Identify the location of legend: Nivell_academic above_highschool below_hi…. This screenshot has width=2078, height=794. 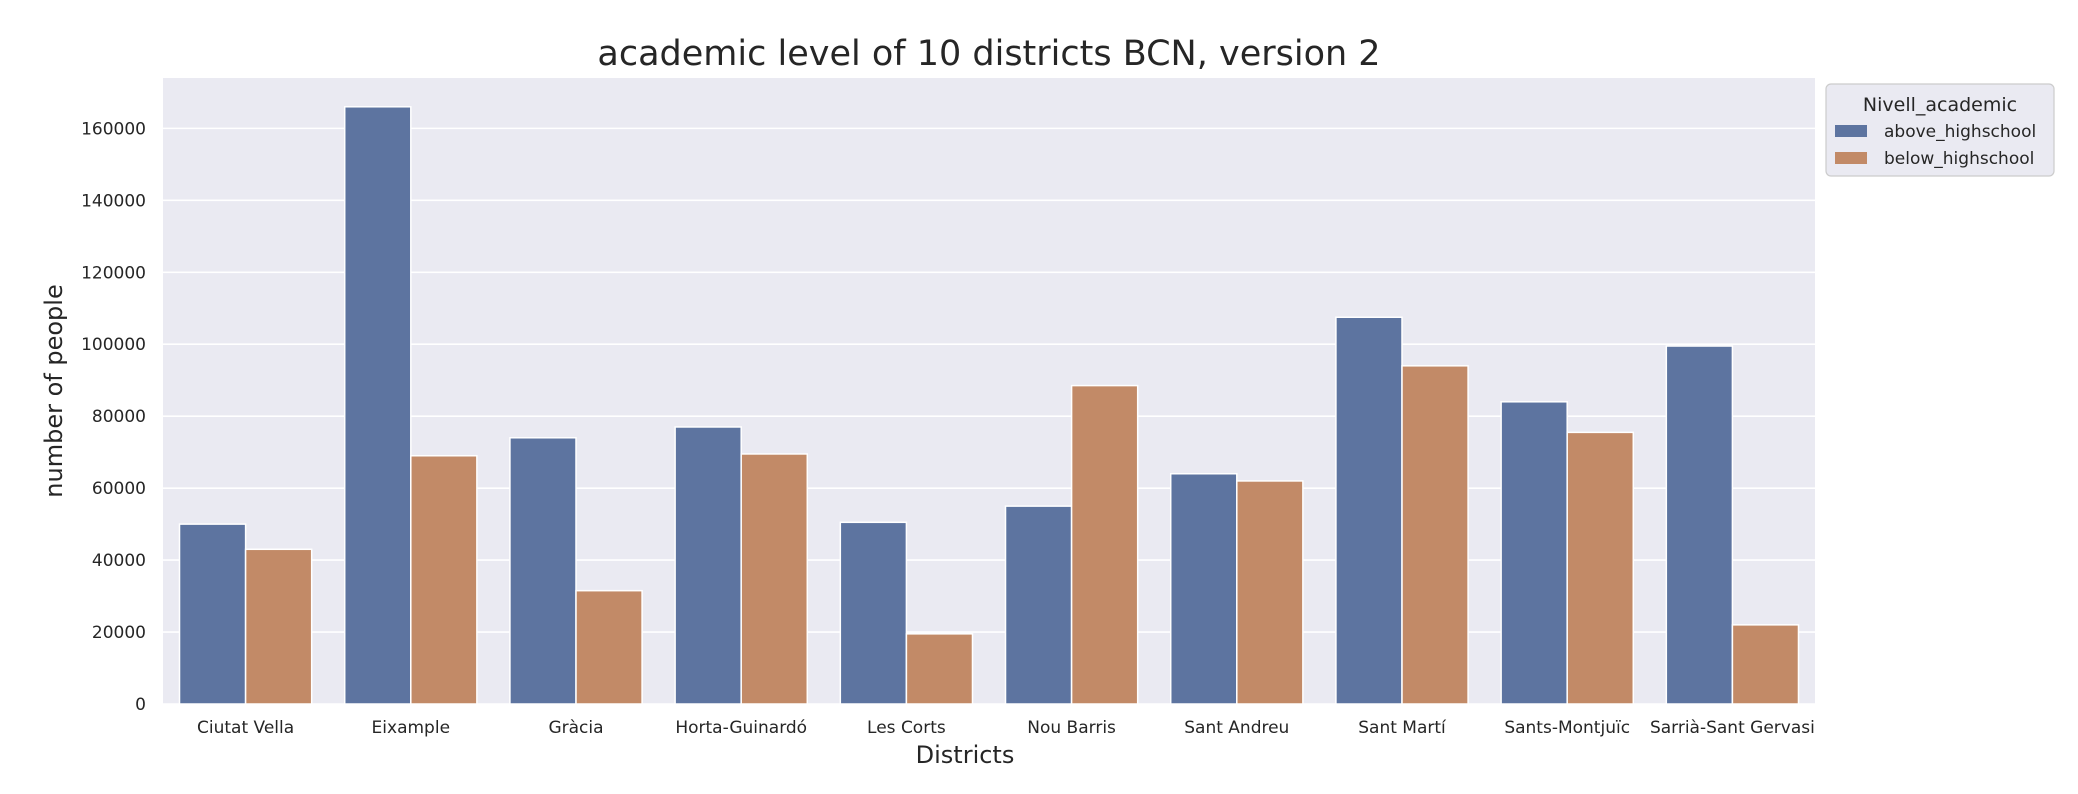
(1940, 130).